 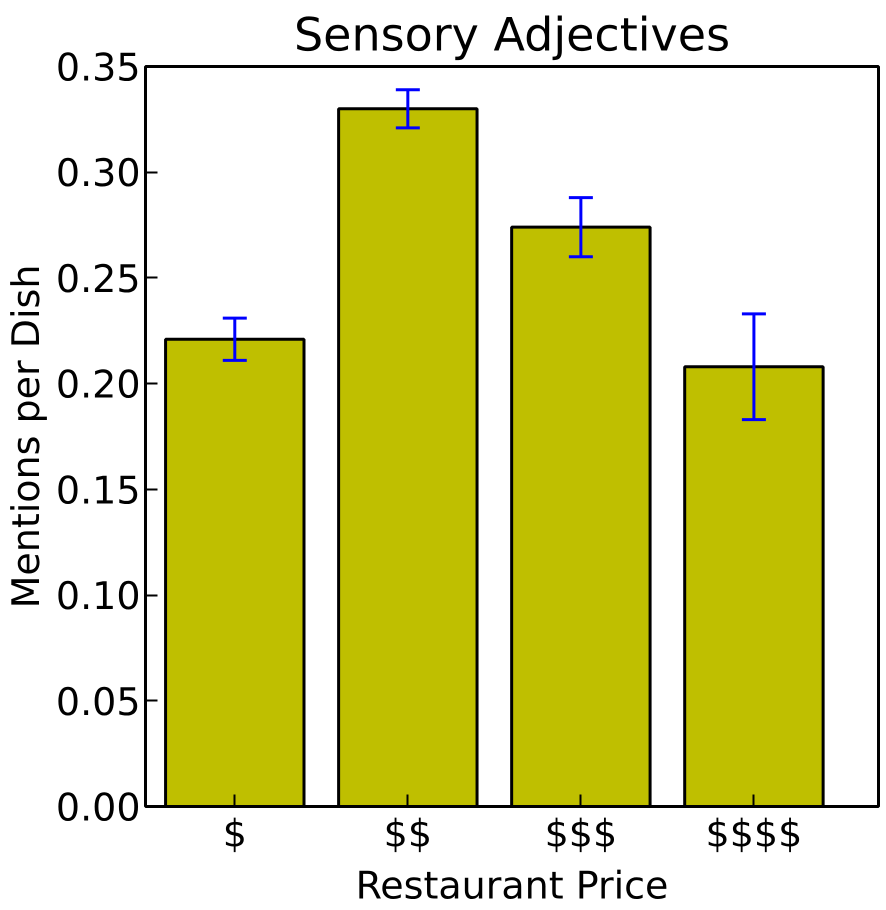 I want to click on y-tick-label: 0.30, so click(x=98, y=173).